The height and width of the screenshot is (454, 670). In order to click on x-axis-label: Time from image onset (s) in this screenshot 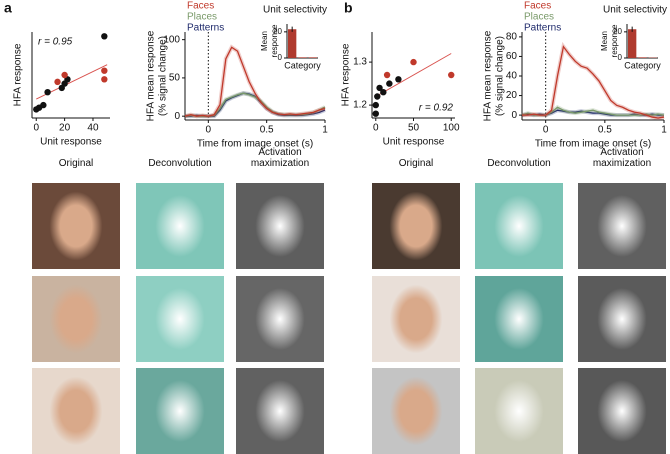, I will do `click(255, 144)`.